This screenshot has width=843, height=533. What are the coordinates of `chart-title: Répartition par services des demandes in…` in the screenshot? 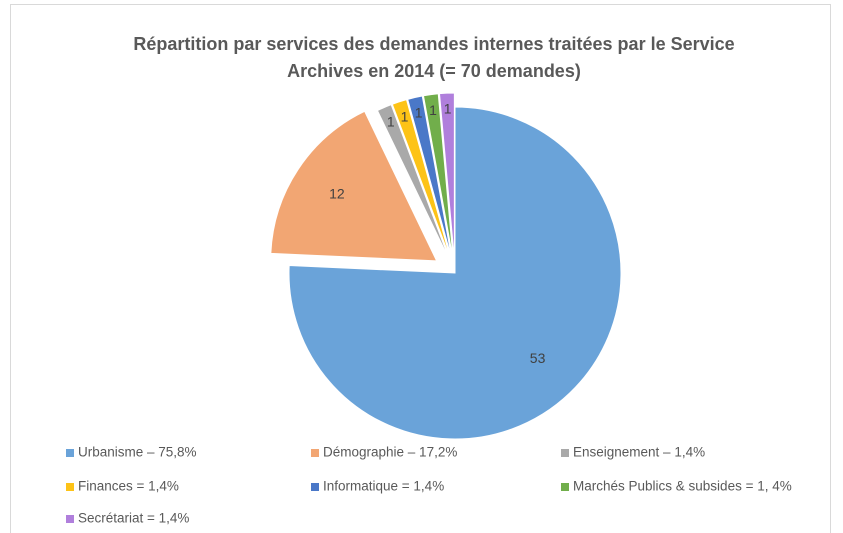 It's located at (433, 44).